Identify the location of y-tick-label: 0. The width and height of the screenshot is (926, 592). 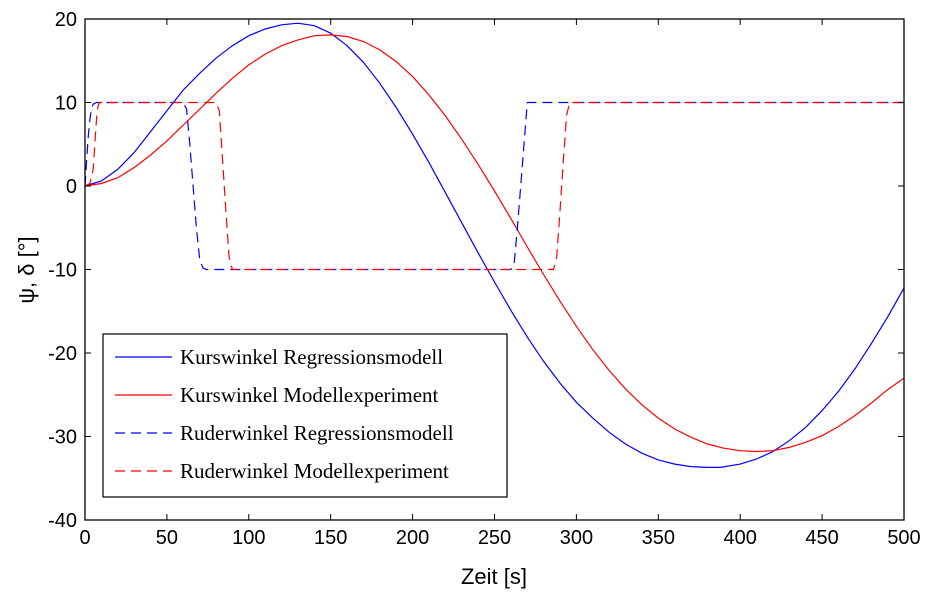
(71, 187).